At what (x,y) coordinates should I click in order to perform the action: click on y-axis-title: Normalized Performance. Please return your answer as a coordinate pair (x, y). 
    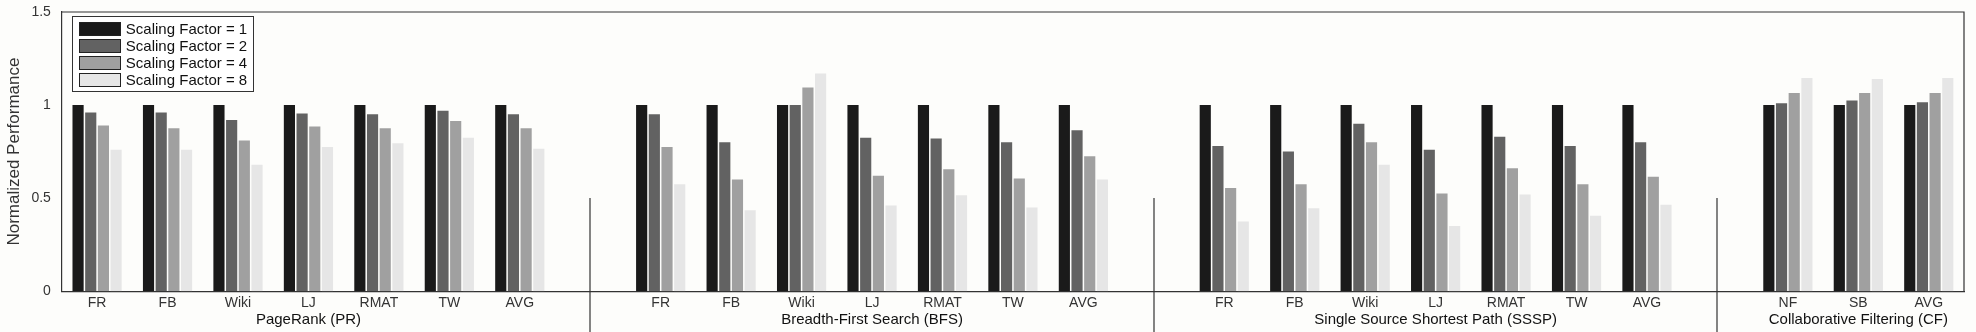
    Looking at the image, I should click on (13, 151).